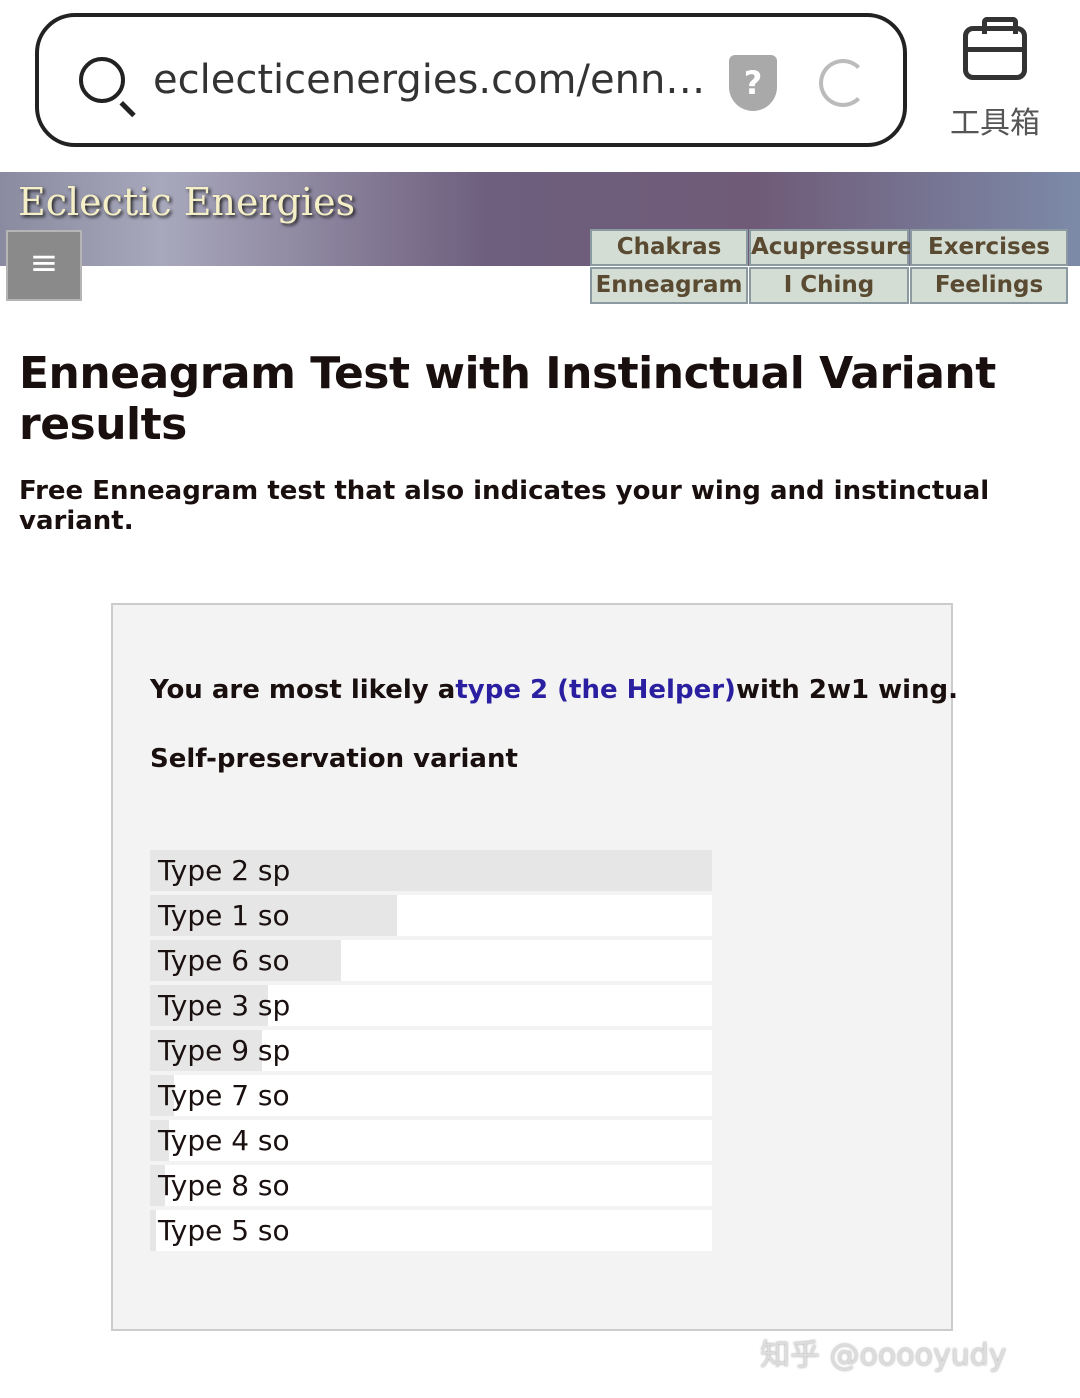 The image size is (1080, 1398). What do you see at coordinates (431, 915) in the screenshot?
I see `score-bar: Type 1 so` at bounding box center [431, 915].